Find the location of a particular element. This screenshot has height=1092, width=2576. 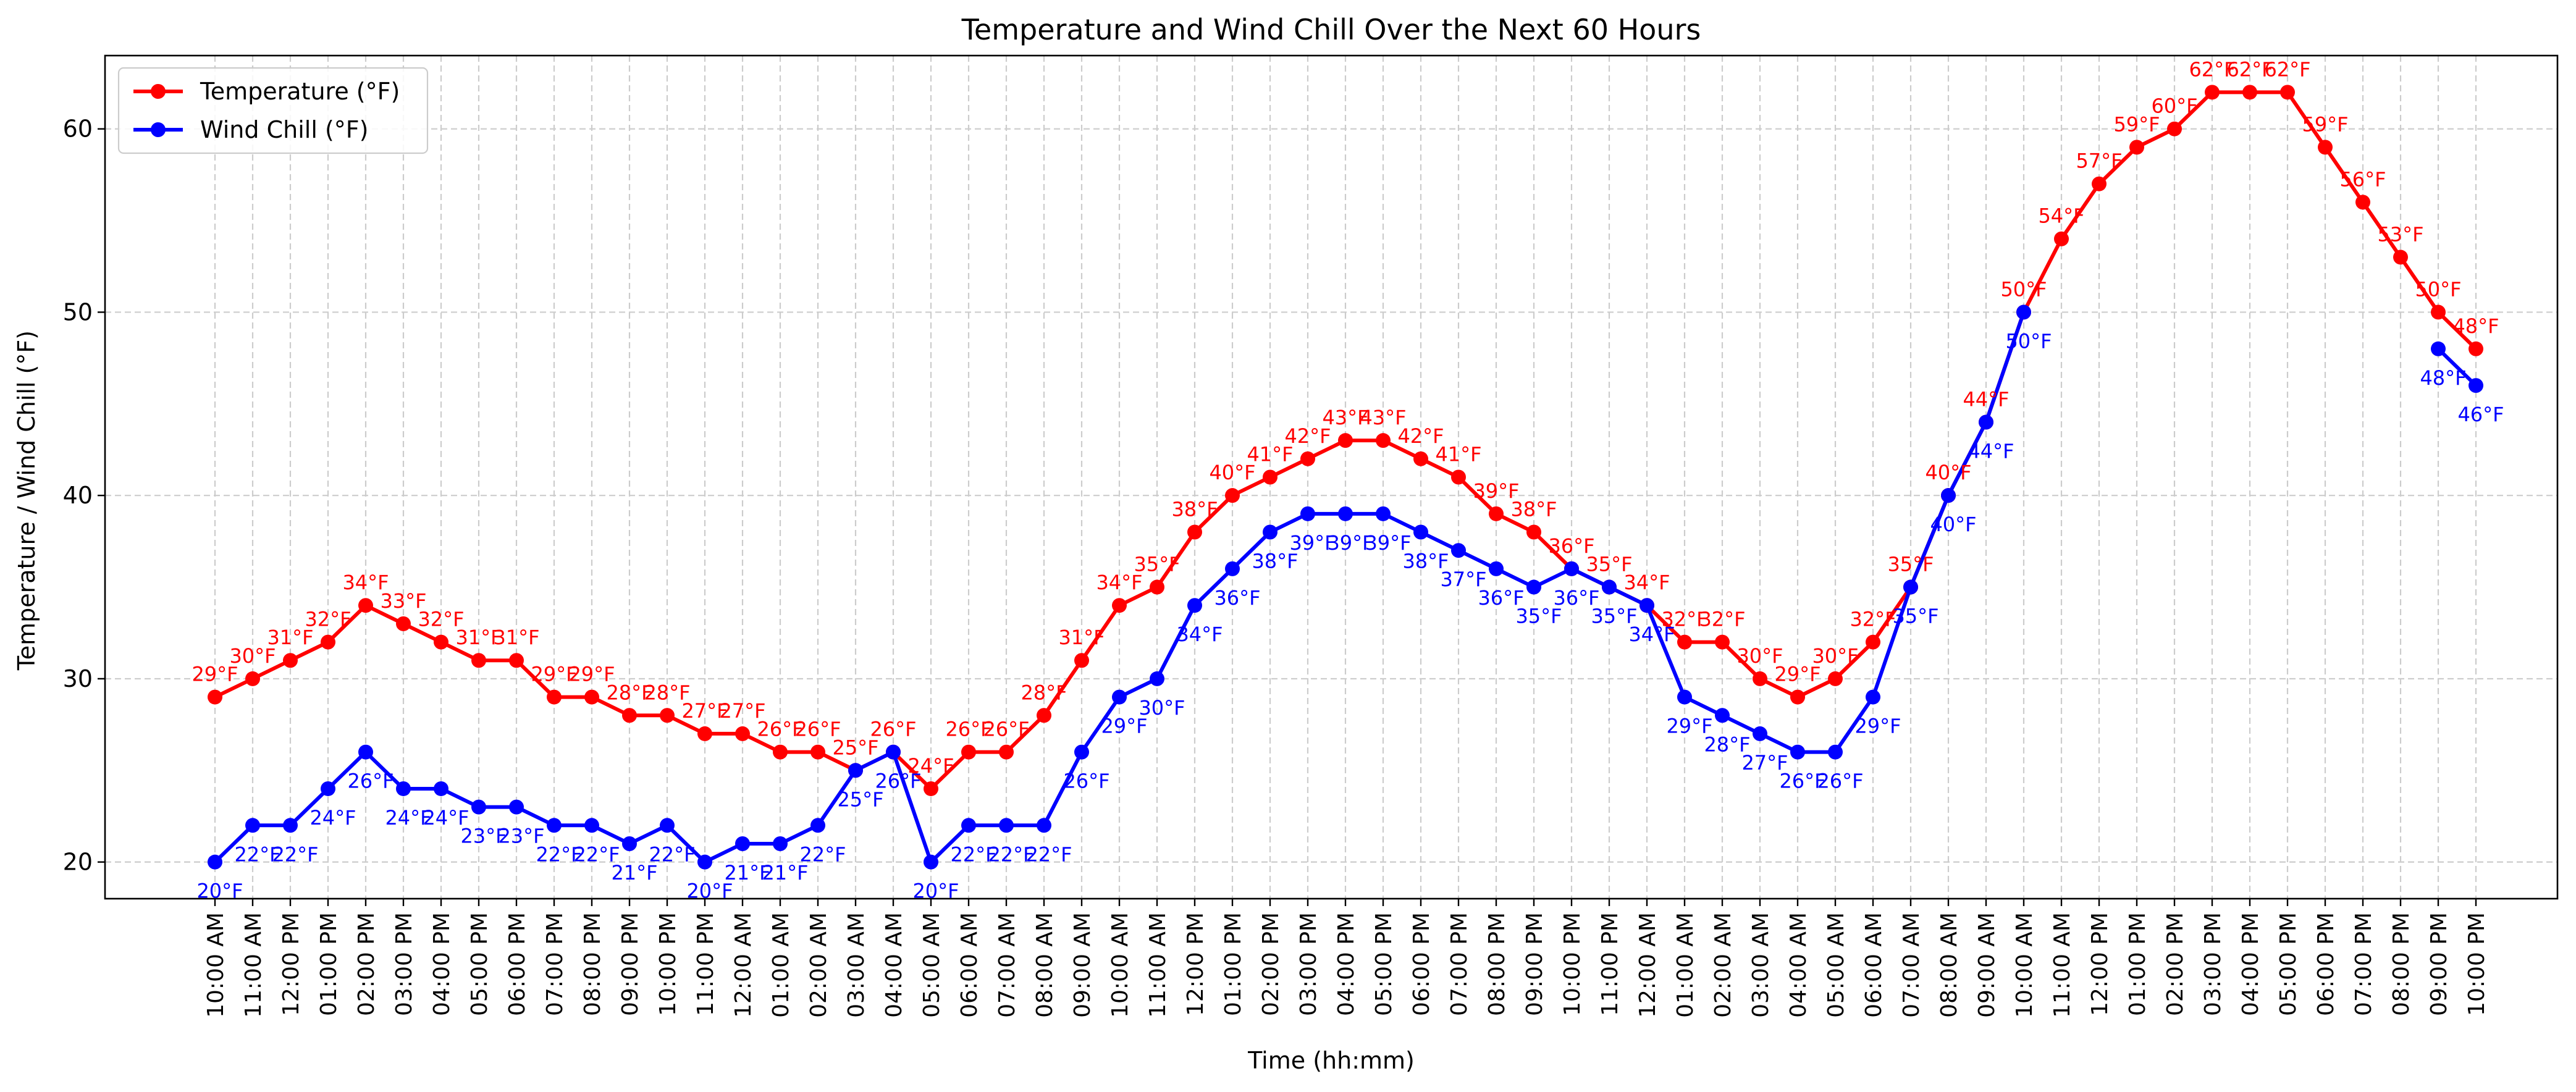

data-label: 25°F is located at coordinates (860, 800).